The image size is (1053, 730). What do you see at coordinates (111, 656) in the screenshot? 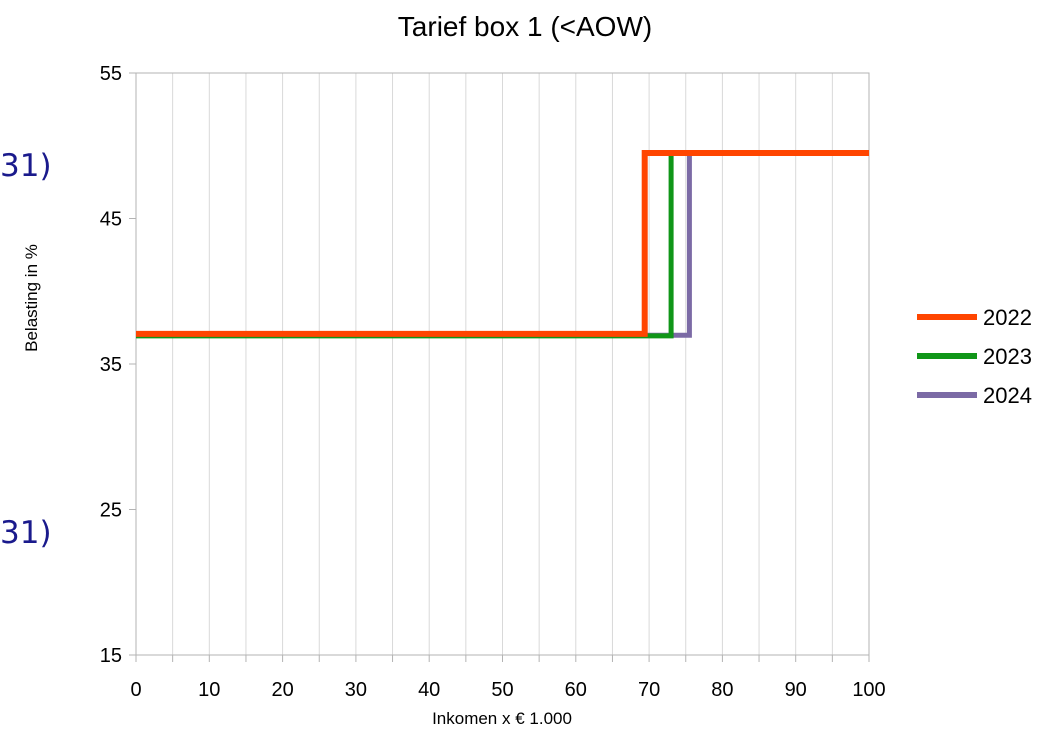
I see `y-tick-label: 15` at bounding box center [111, 656].